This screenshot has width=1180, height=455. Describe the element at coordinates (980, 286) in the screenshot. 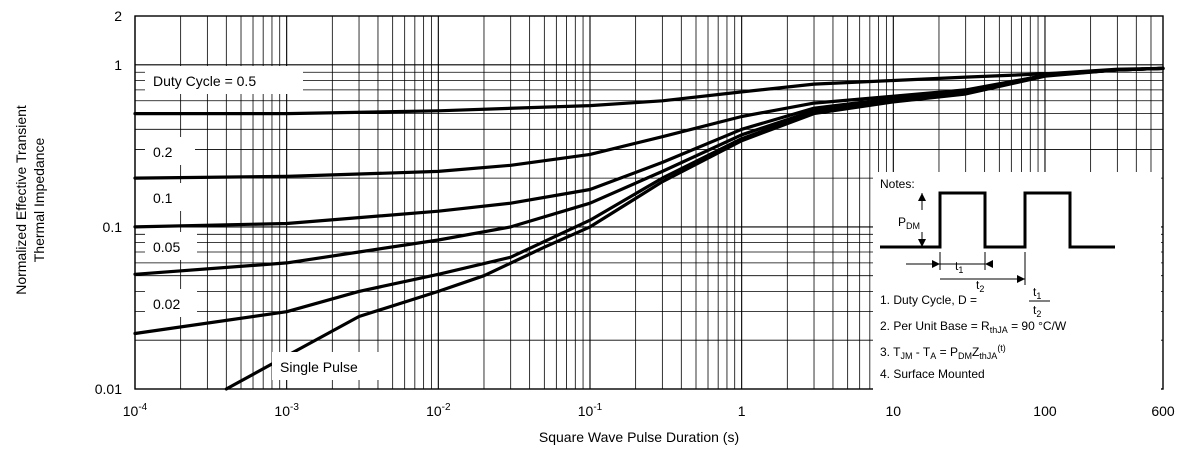

I see `t2-label: t2` at that location.